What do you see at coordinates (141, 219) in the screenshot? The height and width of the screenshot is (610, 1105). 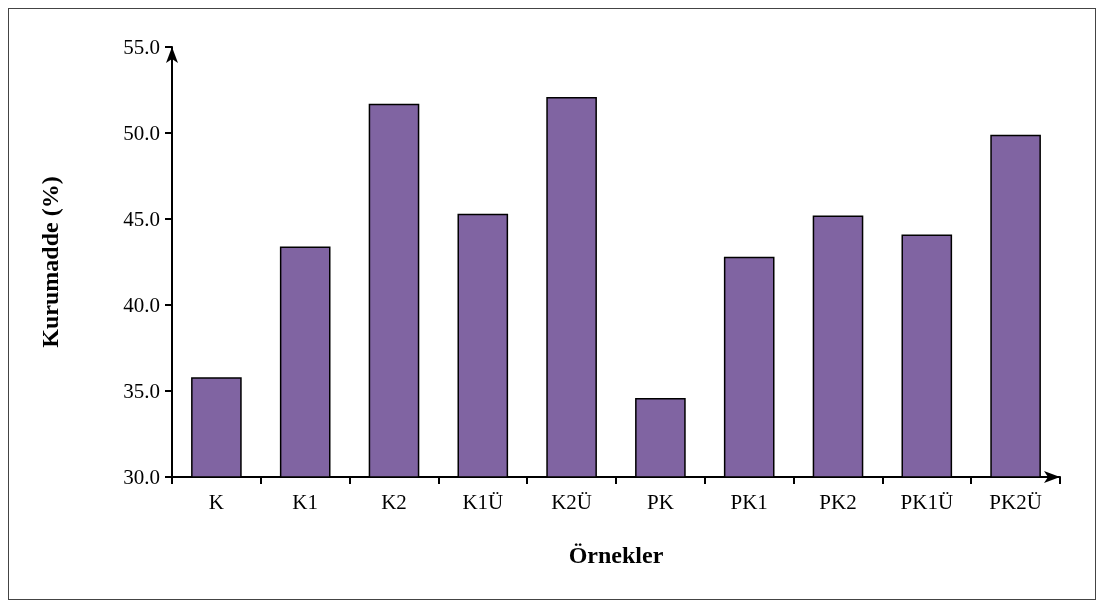 I see `y-tick-label: 45.0` at bounding box center [141, 219].